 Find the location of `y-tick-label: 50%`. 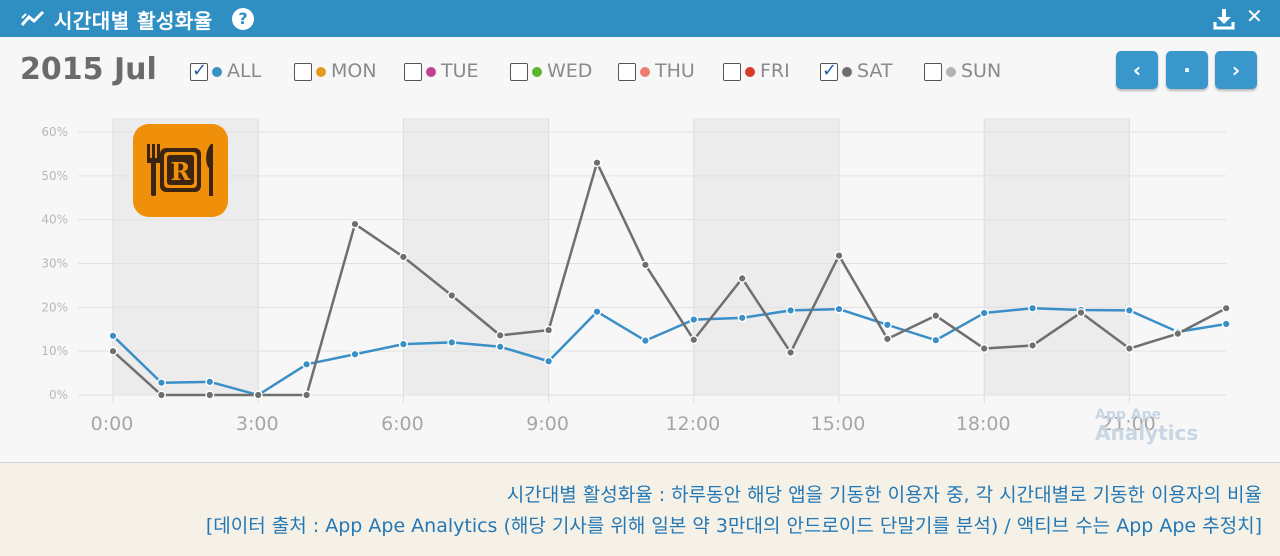

y-tick-label: 50% is located at coordinates (54, 176).